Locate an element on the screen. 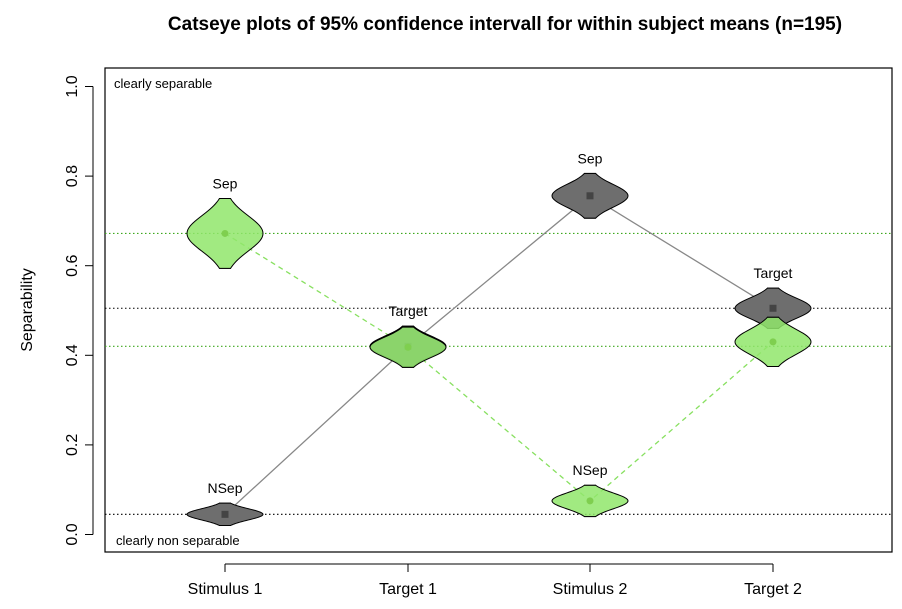 The height and width of the screenshot is (609, 902). point-s0-p2 is located at coordinates (590, 196).